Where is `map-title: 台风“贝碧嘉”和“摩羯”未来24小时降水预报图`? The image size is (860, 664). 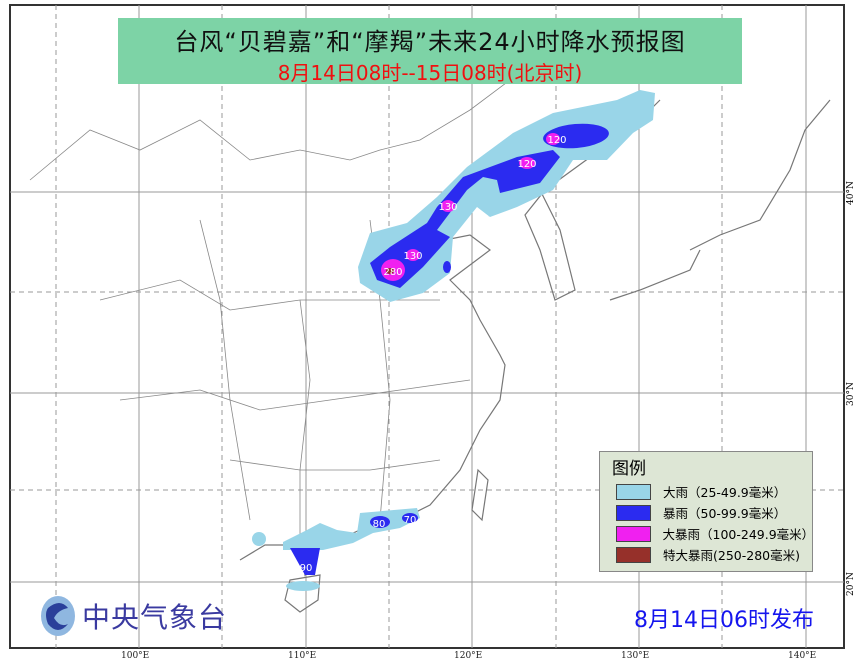 map-title: 台风“贝碧嘉”和“摩羯”未来24小时降水预报图 is located at coordinates (430, 42).